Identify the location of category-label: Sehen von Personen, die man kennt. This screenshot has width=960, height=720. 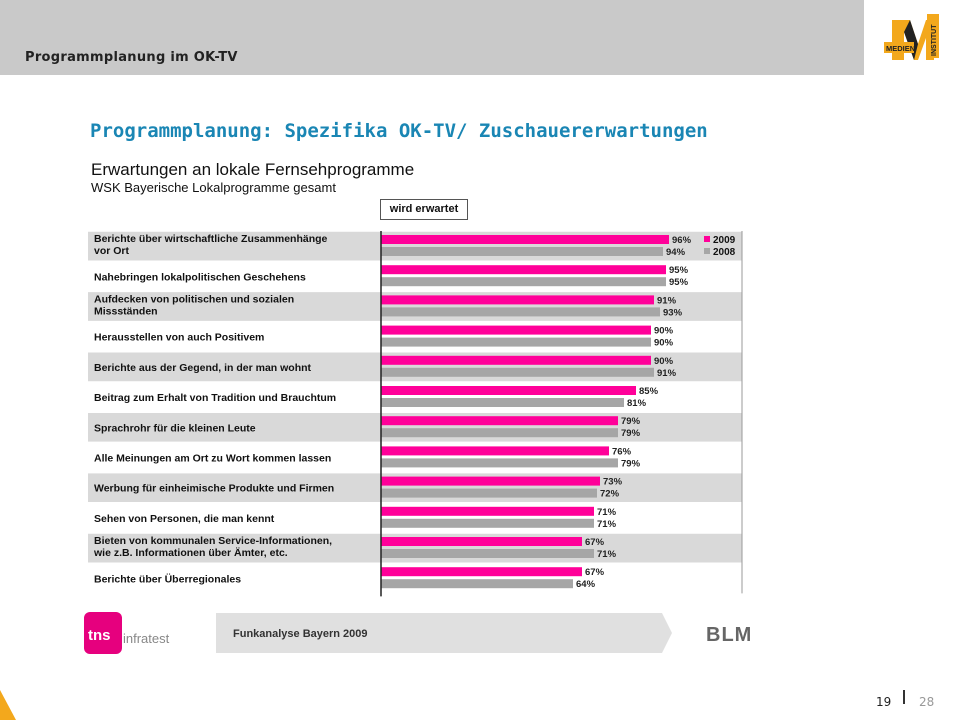
(184, 519).